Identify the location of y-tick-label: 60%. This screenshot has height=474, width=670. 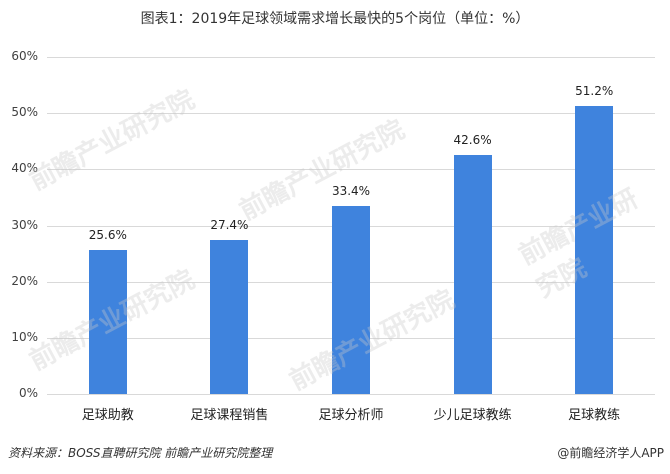
(24, 56).